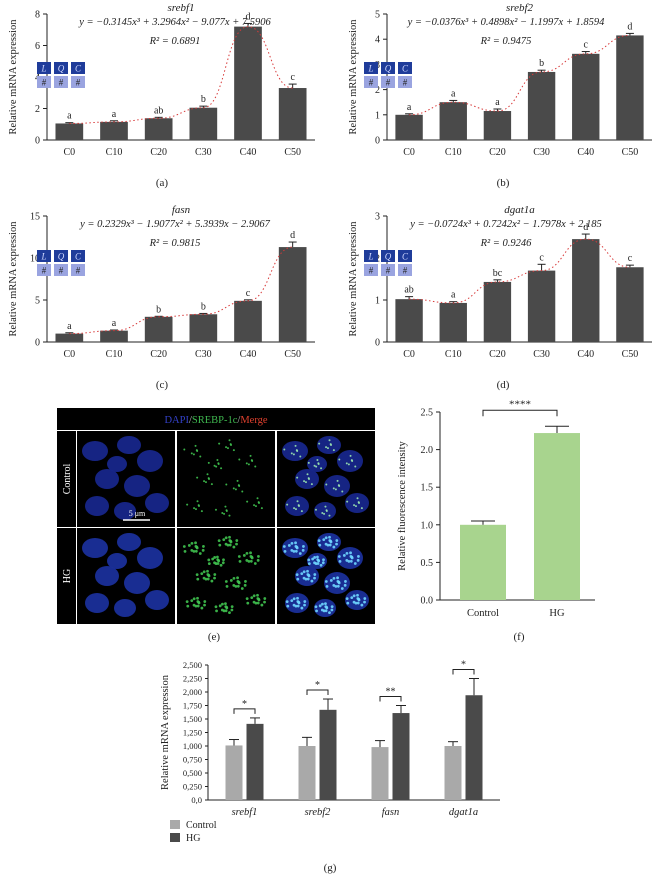 This screenshot has height=876, width=660. Describe the element at coordinates (503, 385) in the screenshot. I see `panel-caption: (d)` at that location.